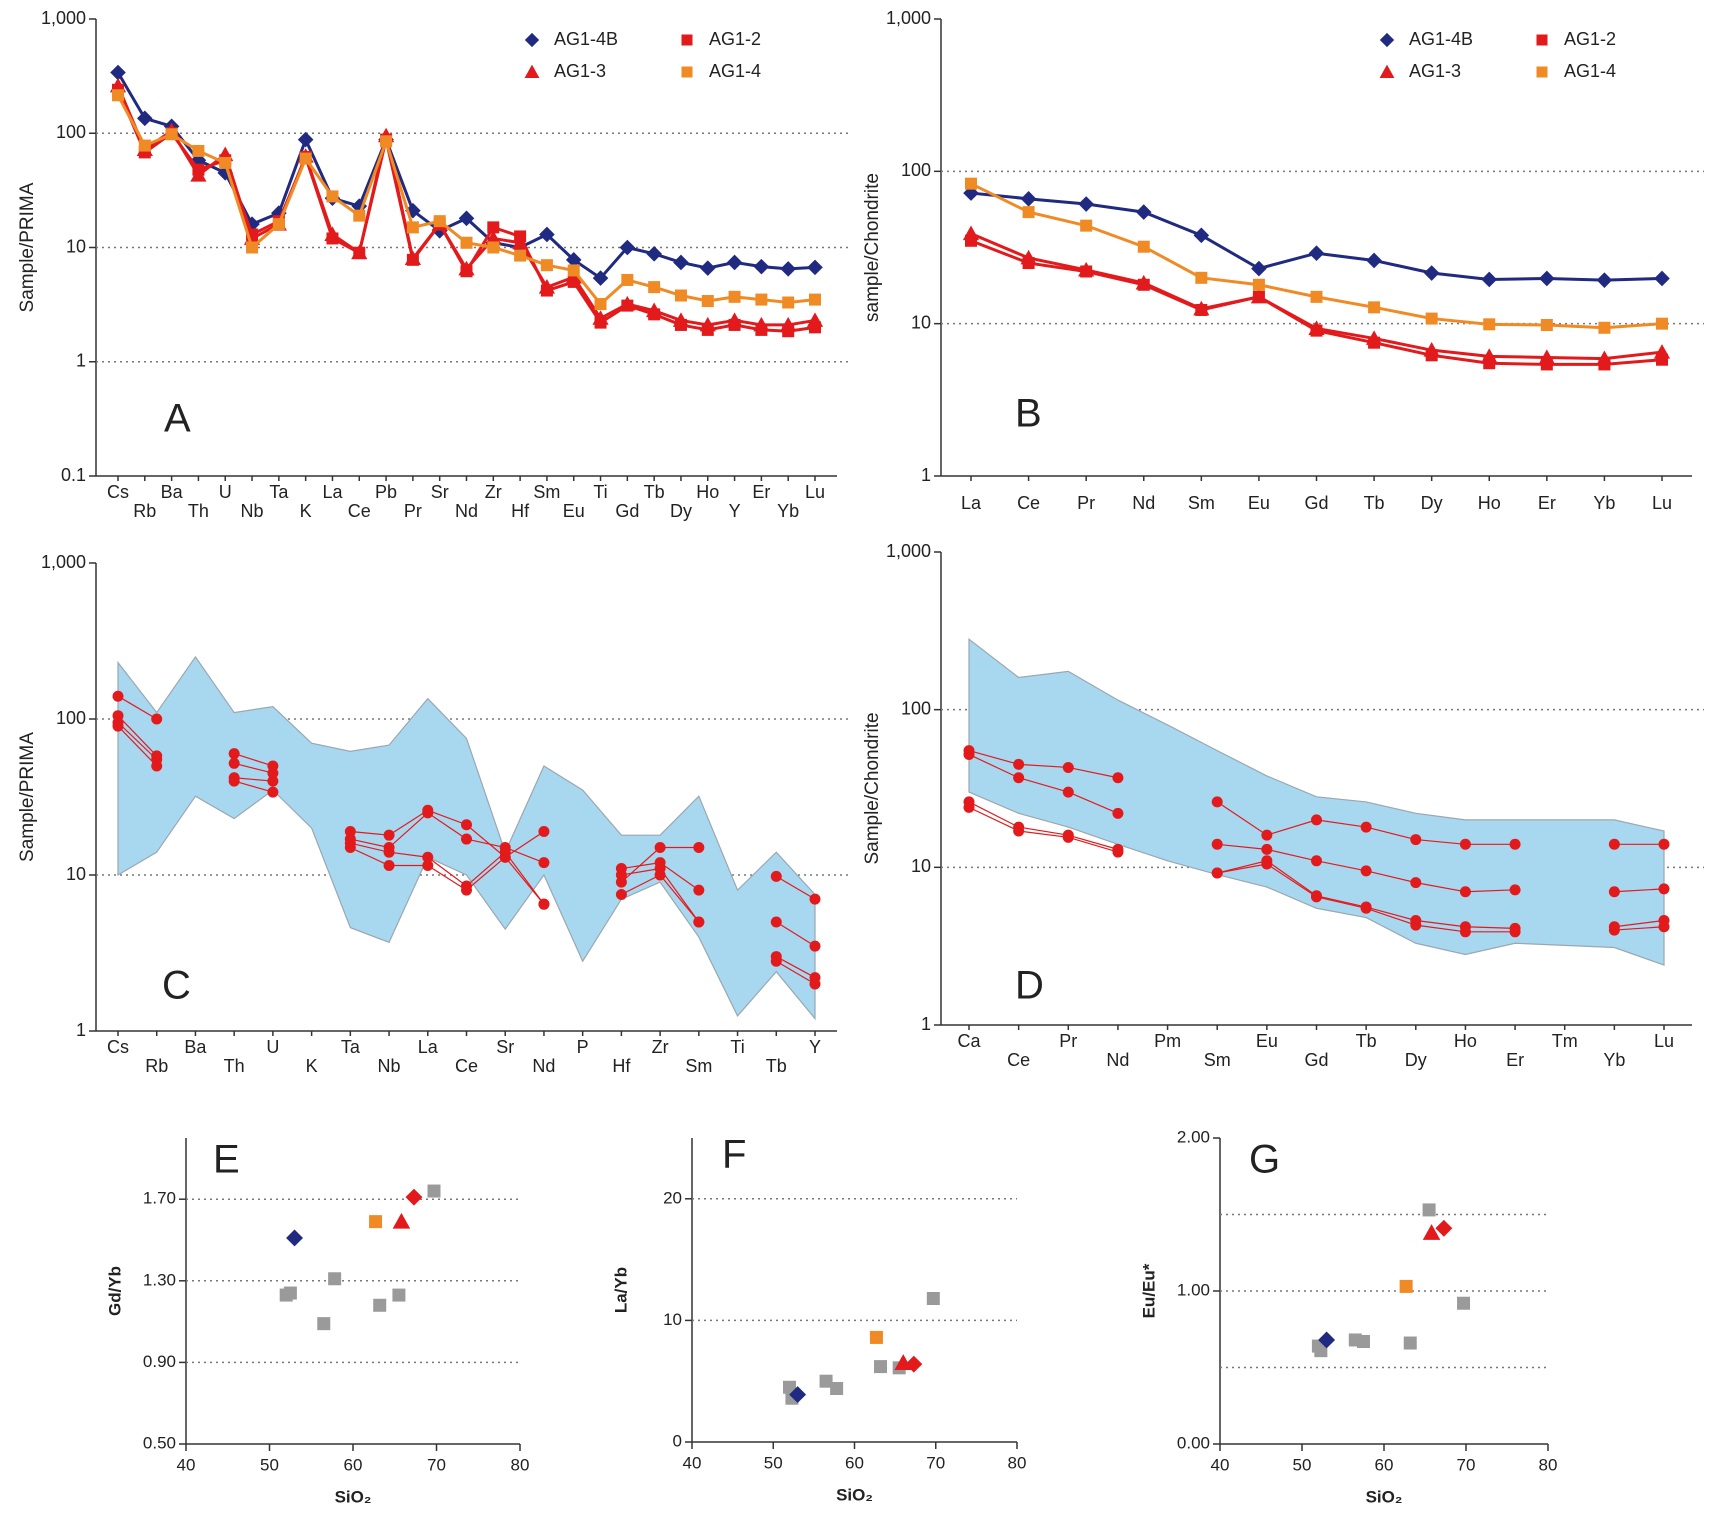 This screenshot has height=1514, width=1712. Describe the element at coordinates (27, 247) in the screenshot. I see `y-axis-label: Sample/PRIMA` at that location.